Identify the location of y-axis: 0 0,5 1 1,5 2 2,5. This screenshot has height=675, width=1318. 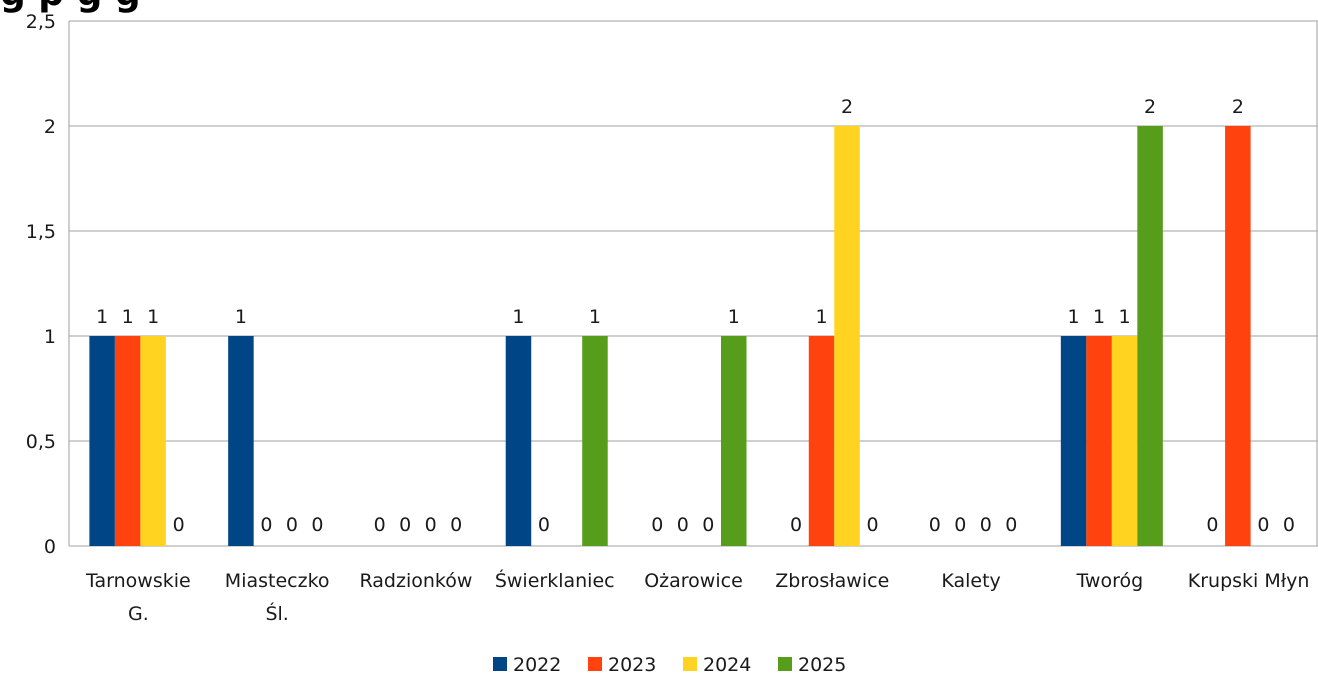
(41, 284).